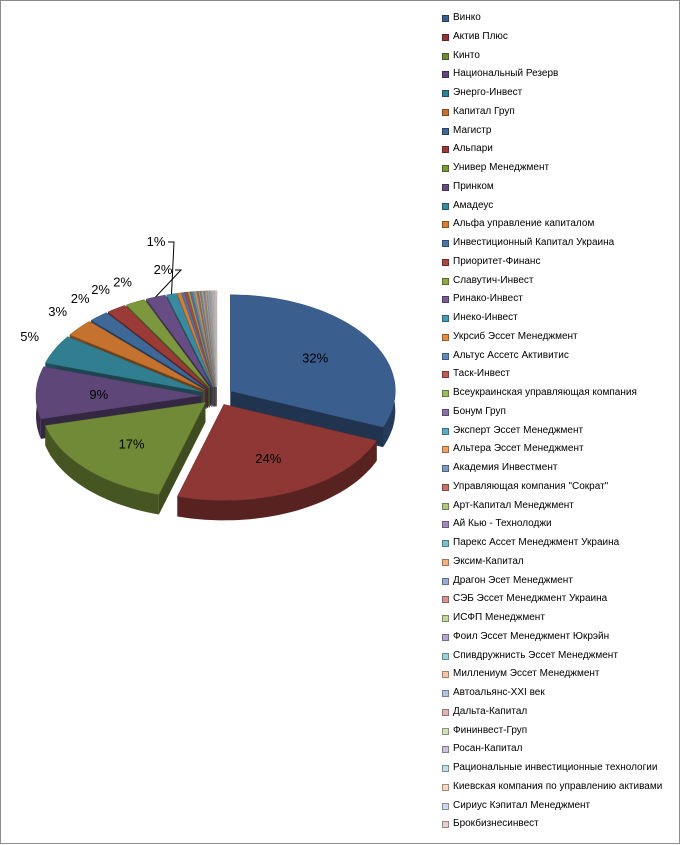 This screenshot has width=680, height=845. I want to click on legend-label: Киевская компания по управлению активами, so click(558, 786).